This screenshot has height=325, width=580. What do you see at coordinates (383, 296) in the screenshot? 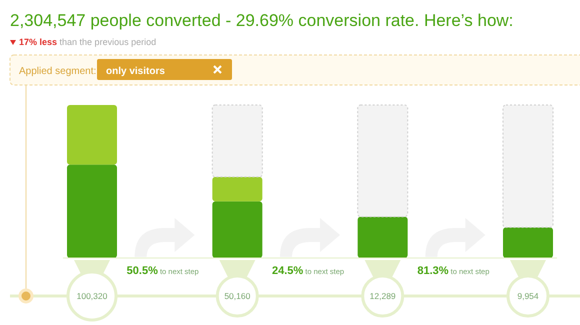
I see `x-tick-label: 12,289` at bounding box center [383, 296].